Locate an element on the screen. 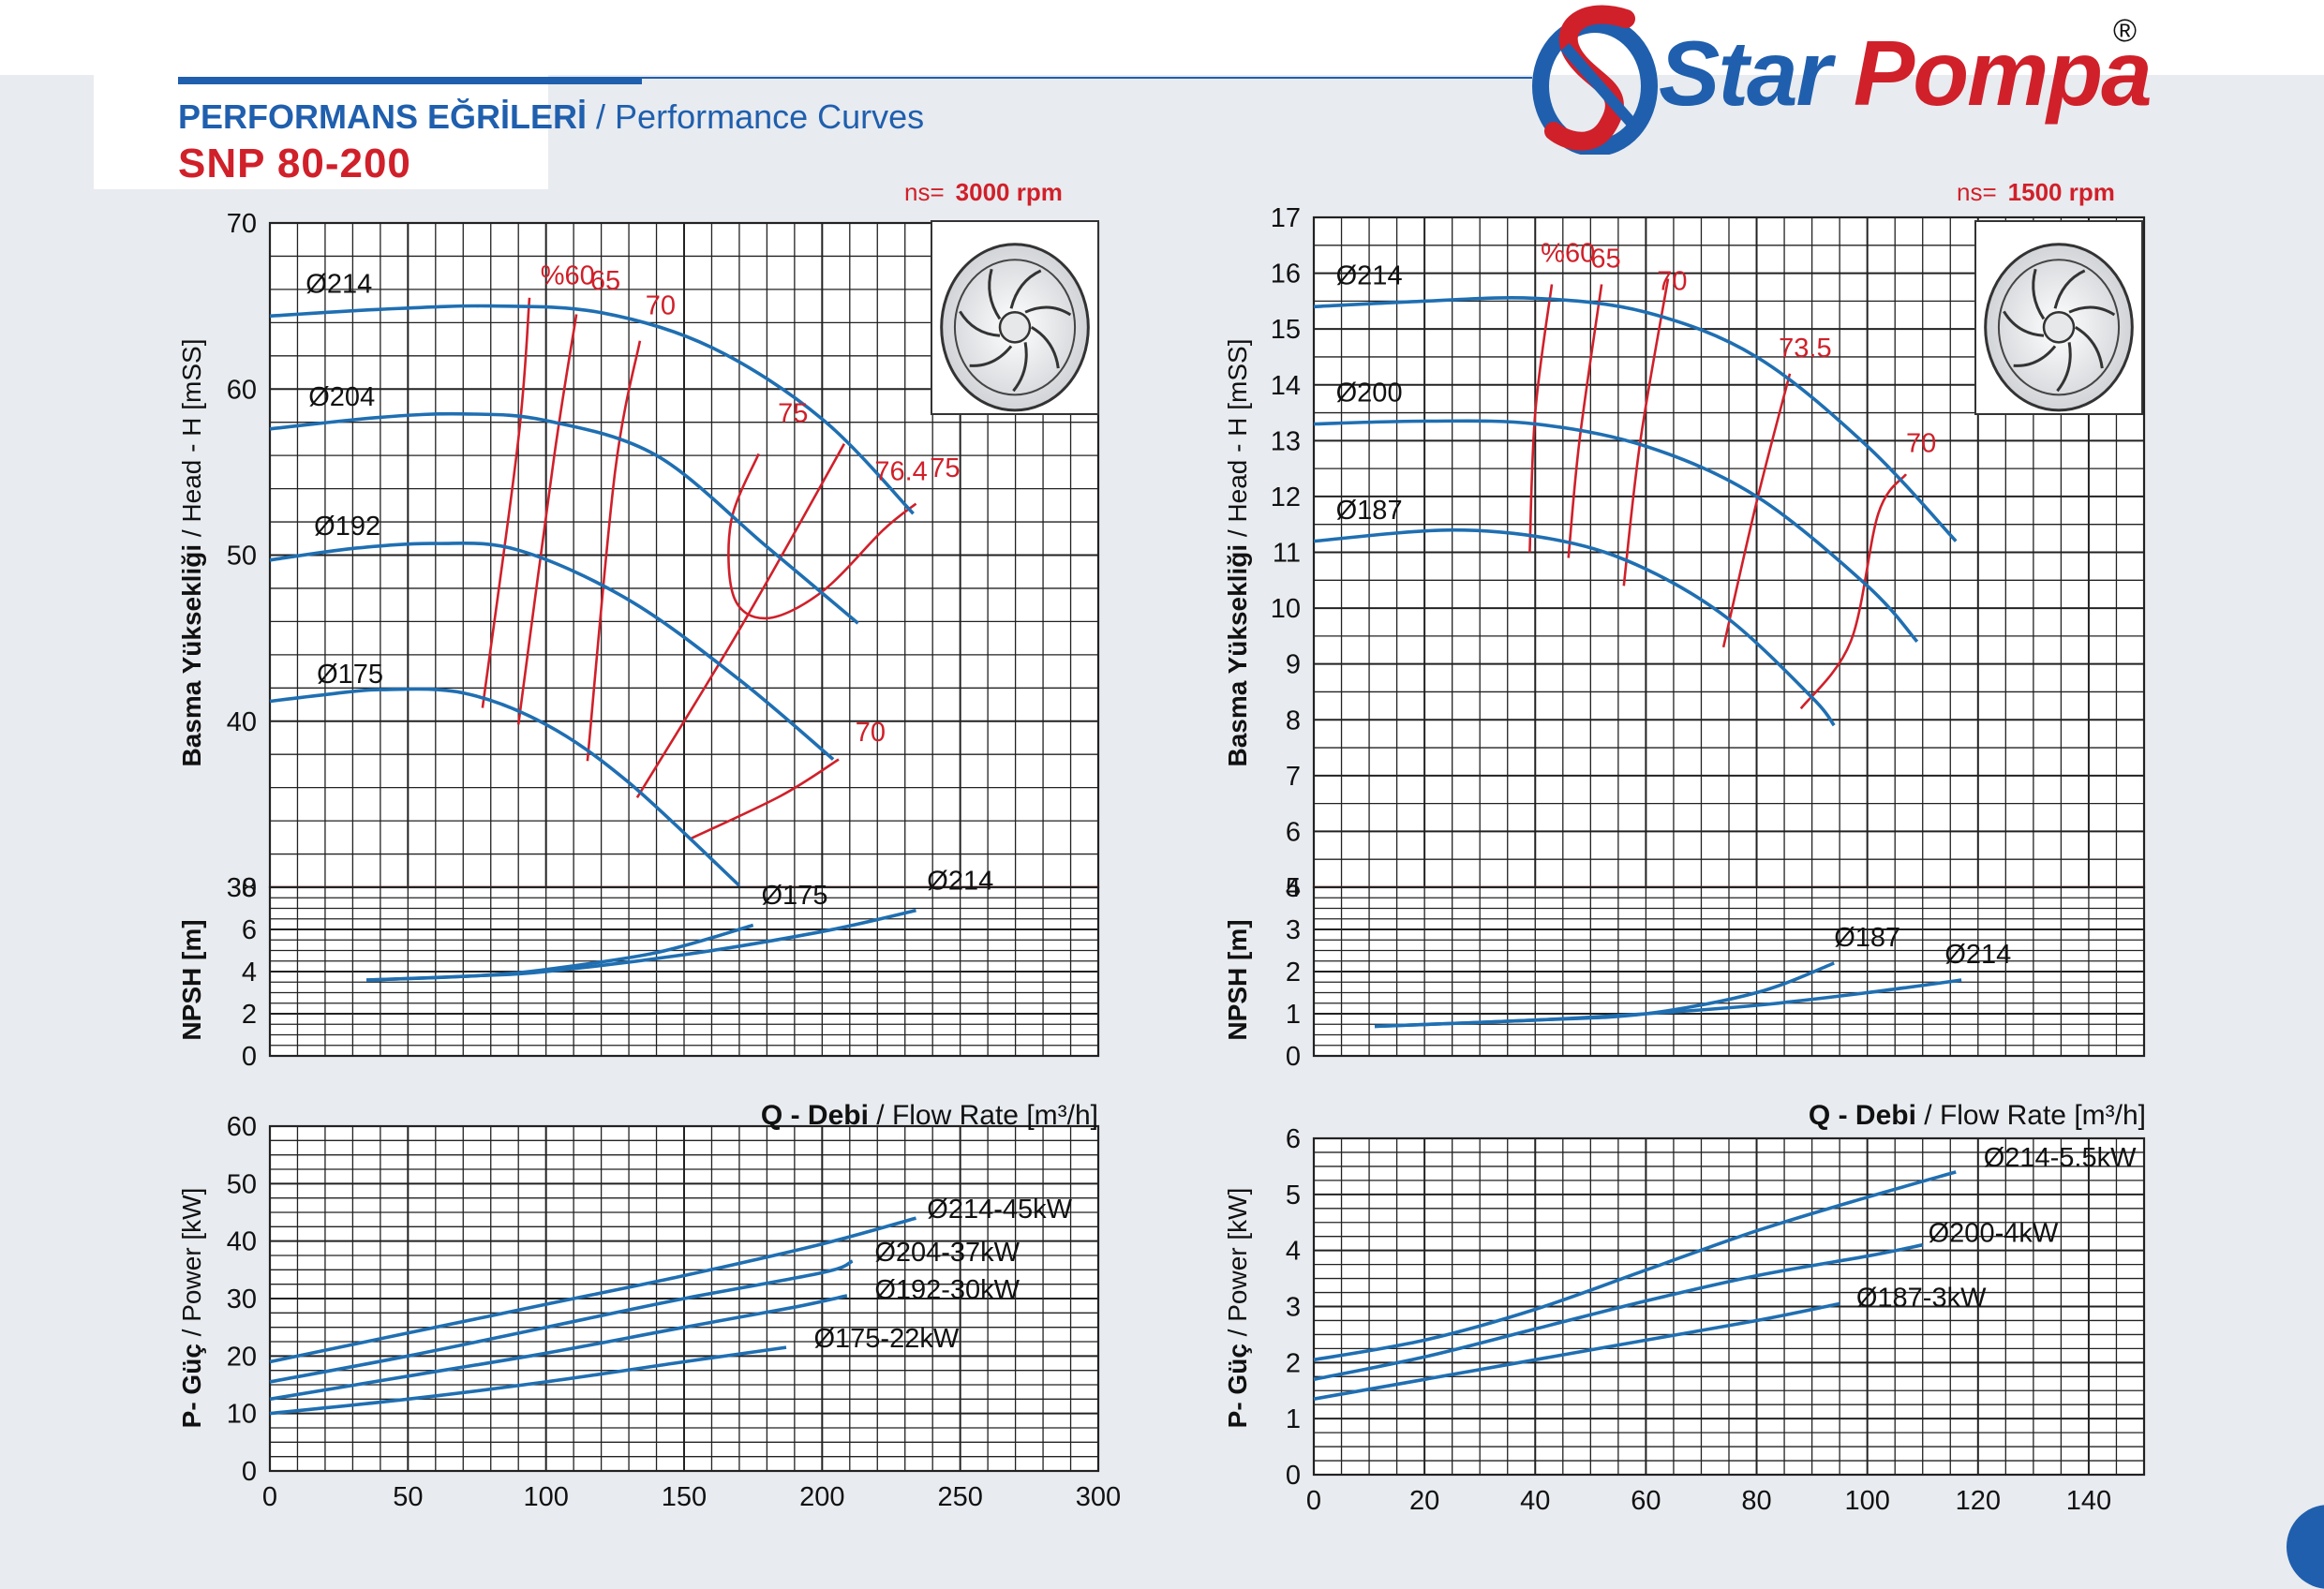  logo-s-emblem-icon is located at coordinates (1595, 80).